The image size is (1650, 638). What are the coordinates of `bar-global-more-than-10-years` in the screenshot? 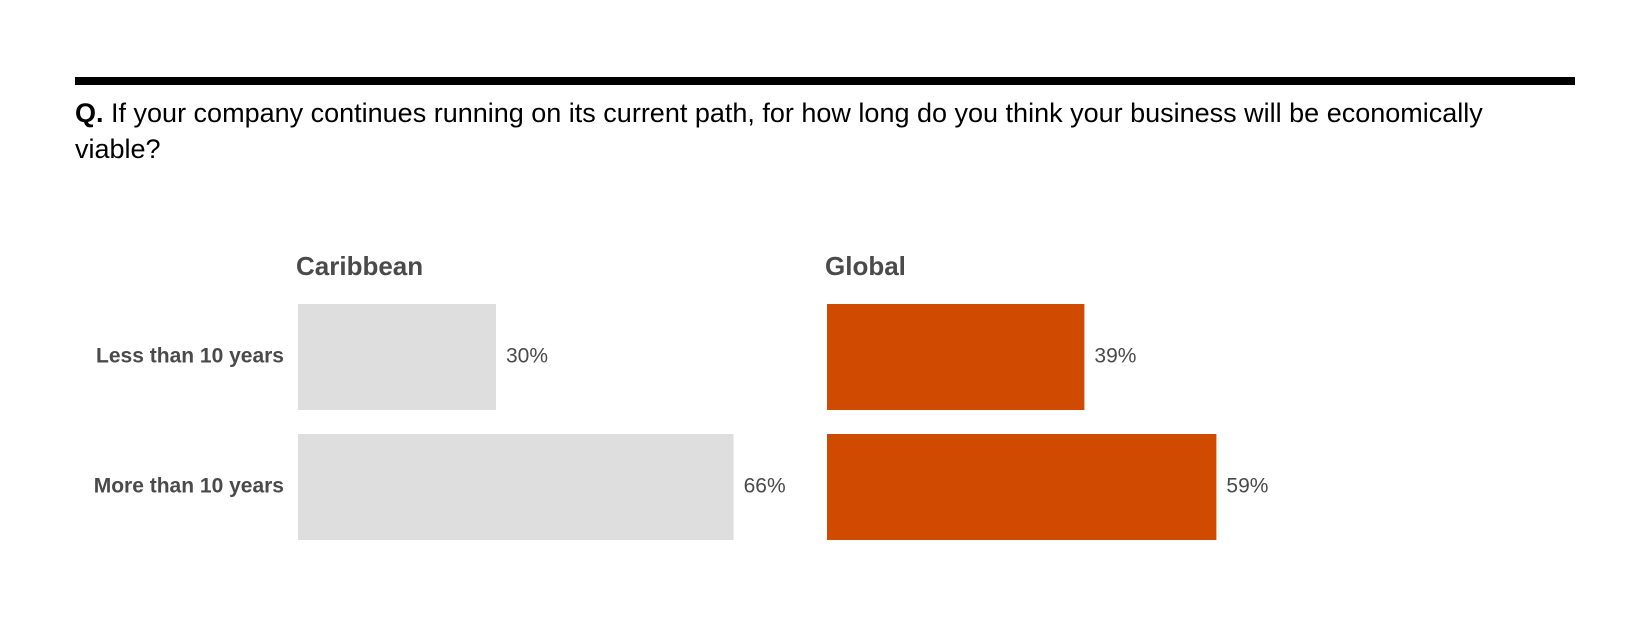 It's located at (1022, 487).